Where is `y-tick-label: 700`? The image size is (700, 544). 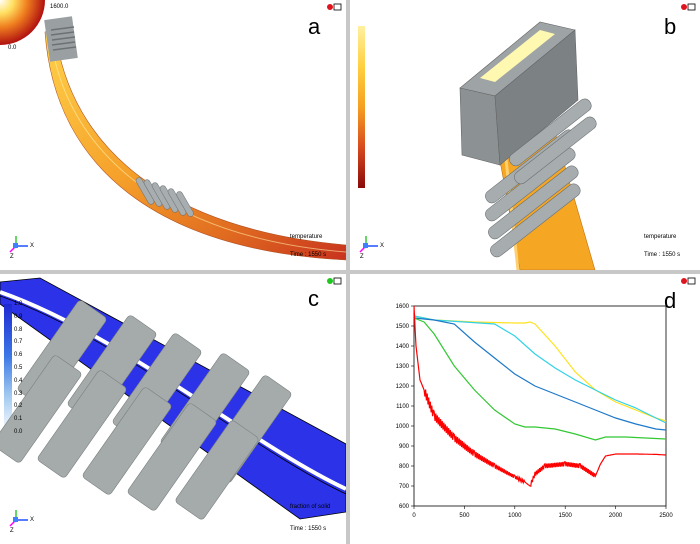
y-tick-label: 700 is located at coordinates (404, 487).